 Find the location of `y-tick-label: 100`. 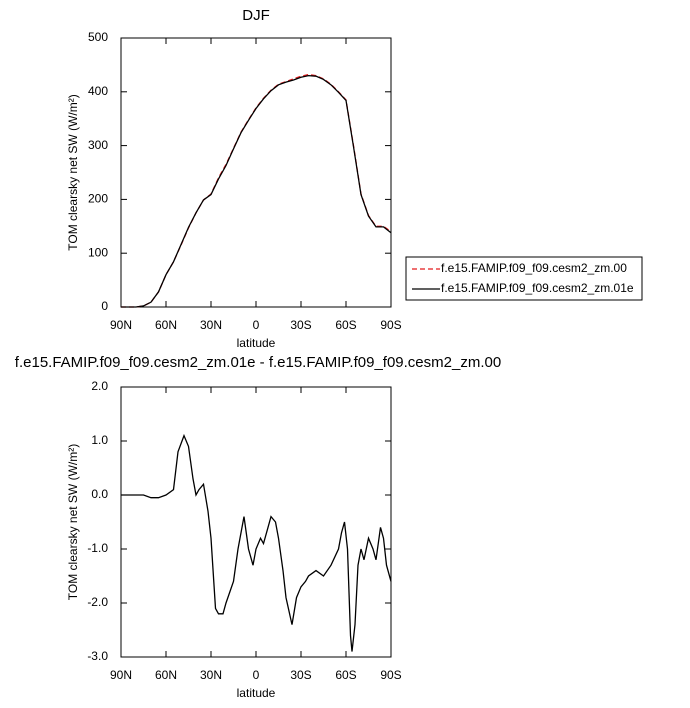

y-tick-label: 100 is located at coordinates (98, 252).